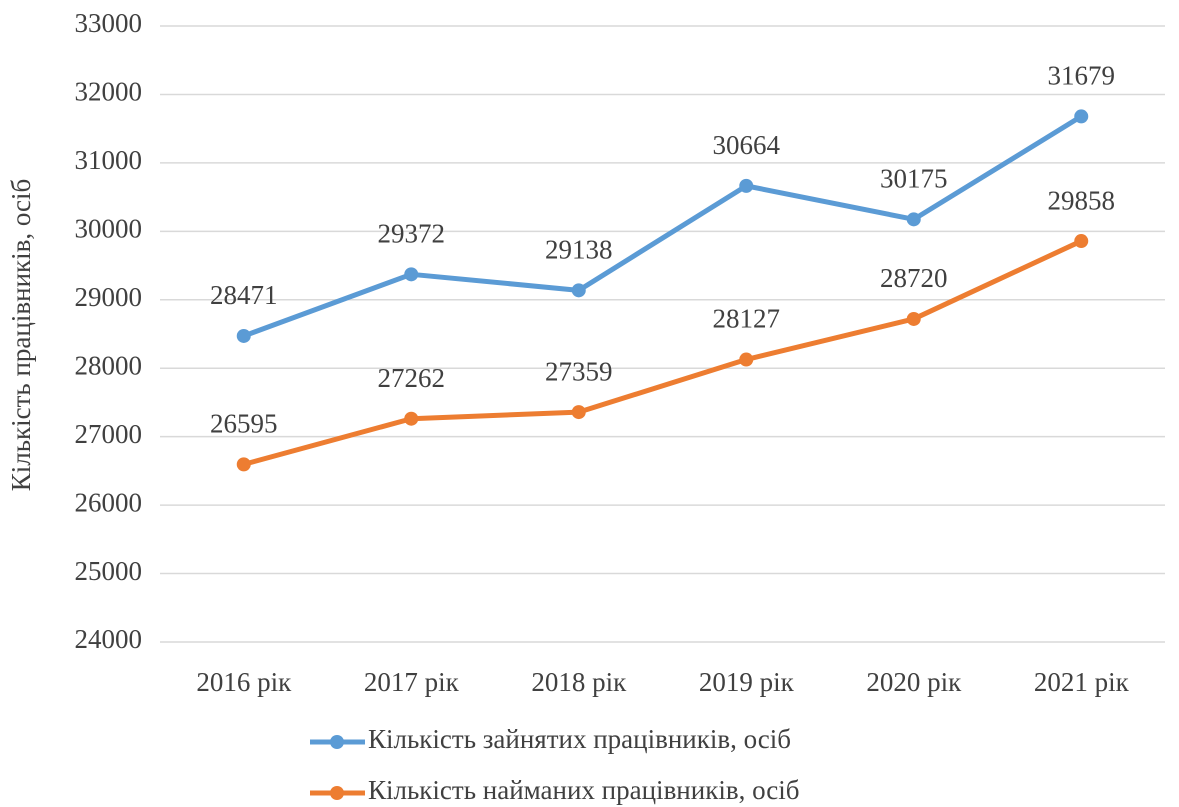 This screenshot has width=1179, height=807. Describe the element at coordinates (244, 424) in the screenshot. I see `data-label: 26595` at that location.